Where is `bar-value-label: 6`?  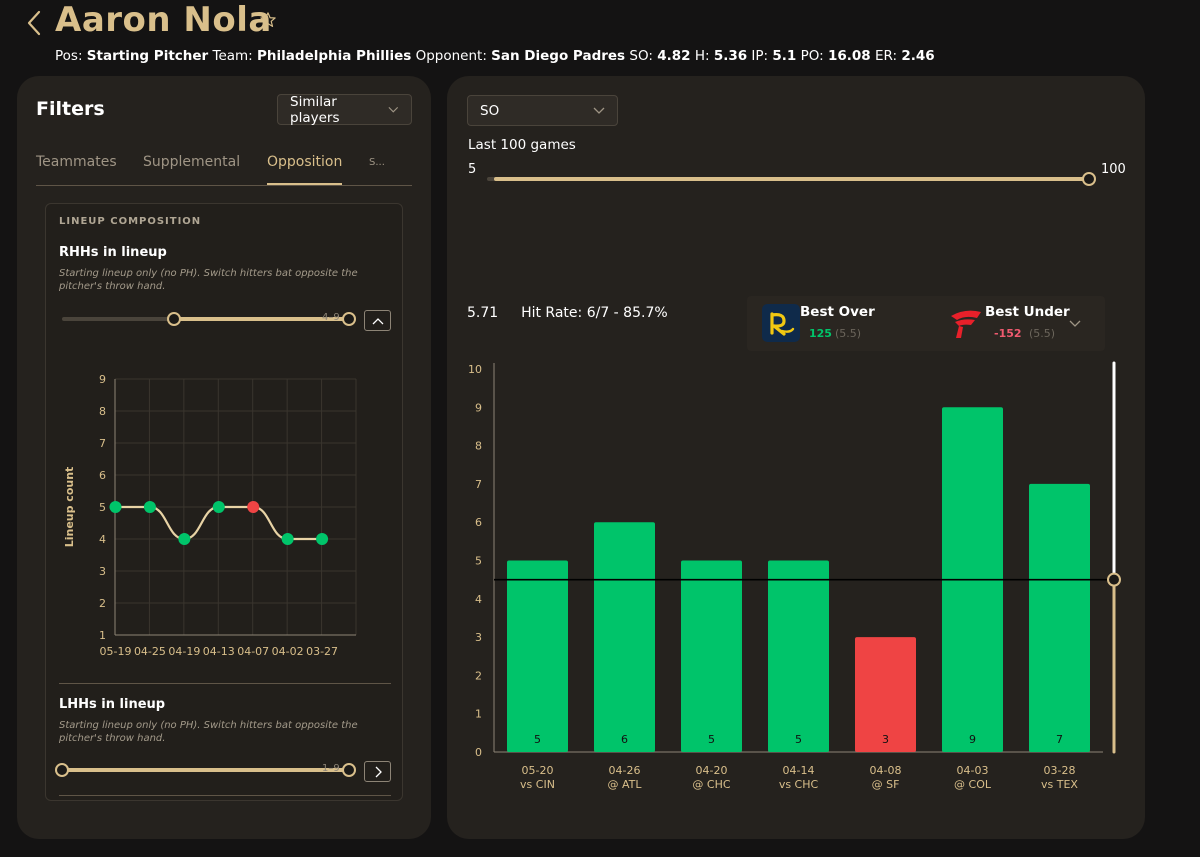
bar-value-label: 6 is located at coordinates (624, 739).